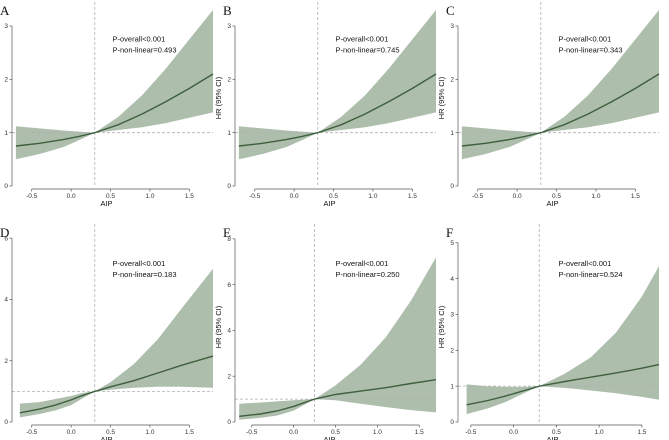 The width and height of the screenshot is (669, 440). Describe the element at coordinates (5, 10) in the screenshot. I see `panel-letter: A` at that location.